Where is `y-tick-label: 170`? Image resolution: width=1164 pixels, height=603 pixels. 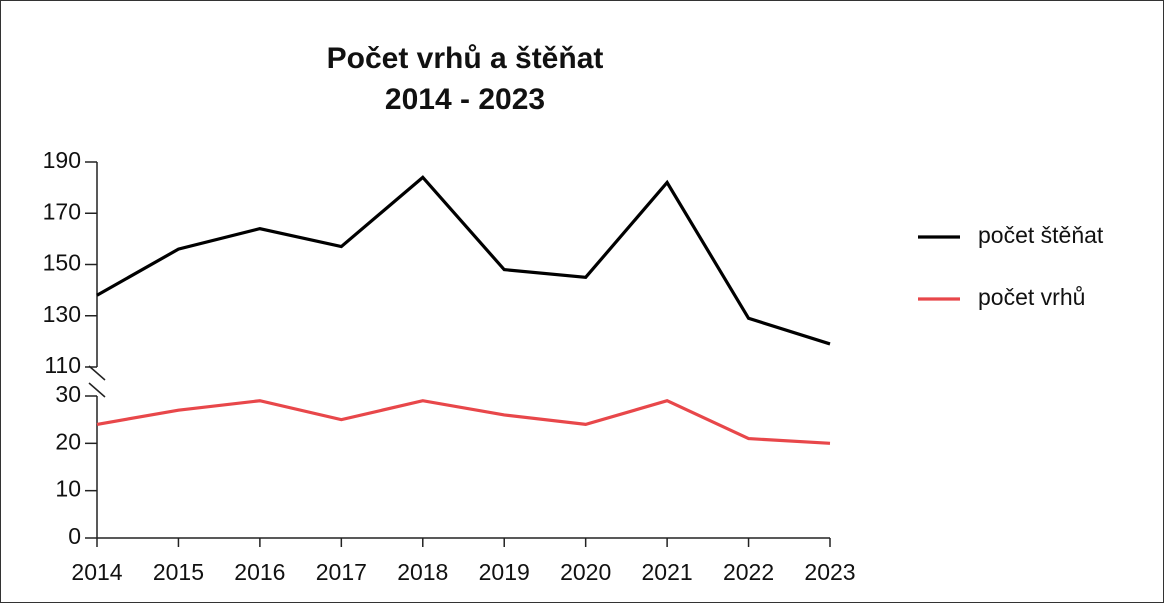
y-tick-label: 170 is located at coordinates (62, 211).